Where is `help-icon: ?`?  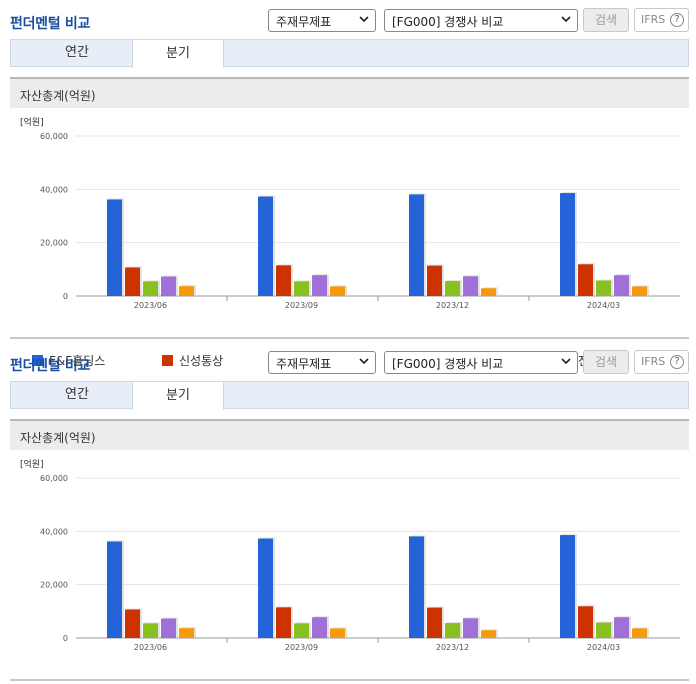
help-icon: ? is located at coordinates (677, 20).